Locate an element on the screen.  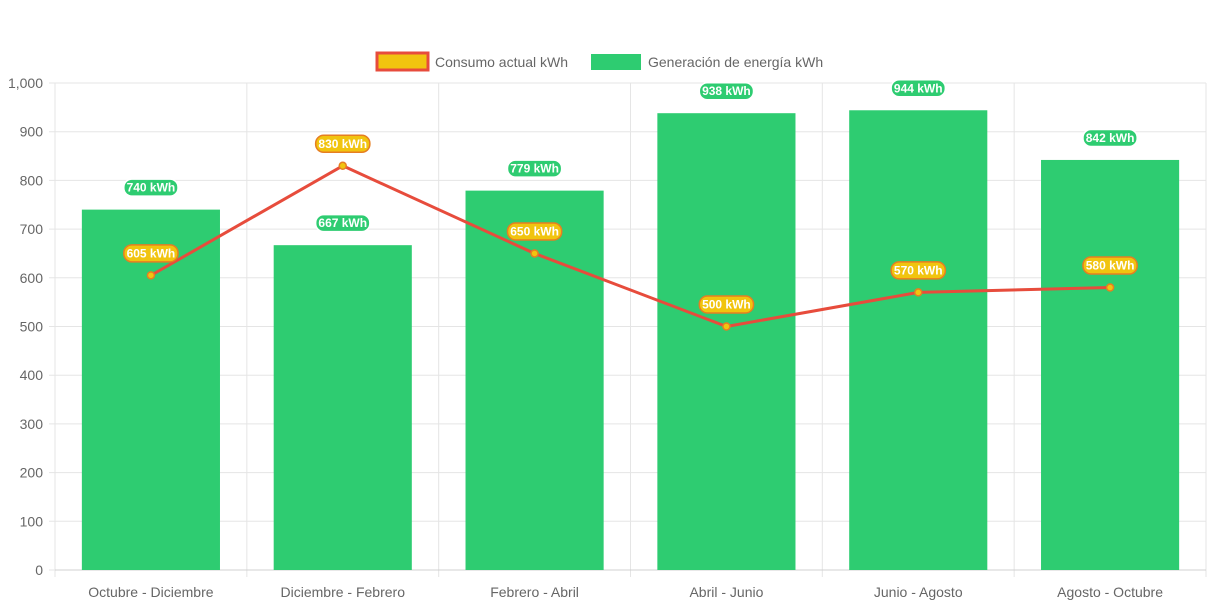
y-tick-label: 0 is located at coordinates (39, 570).